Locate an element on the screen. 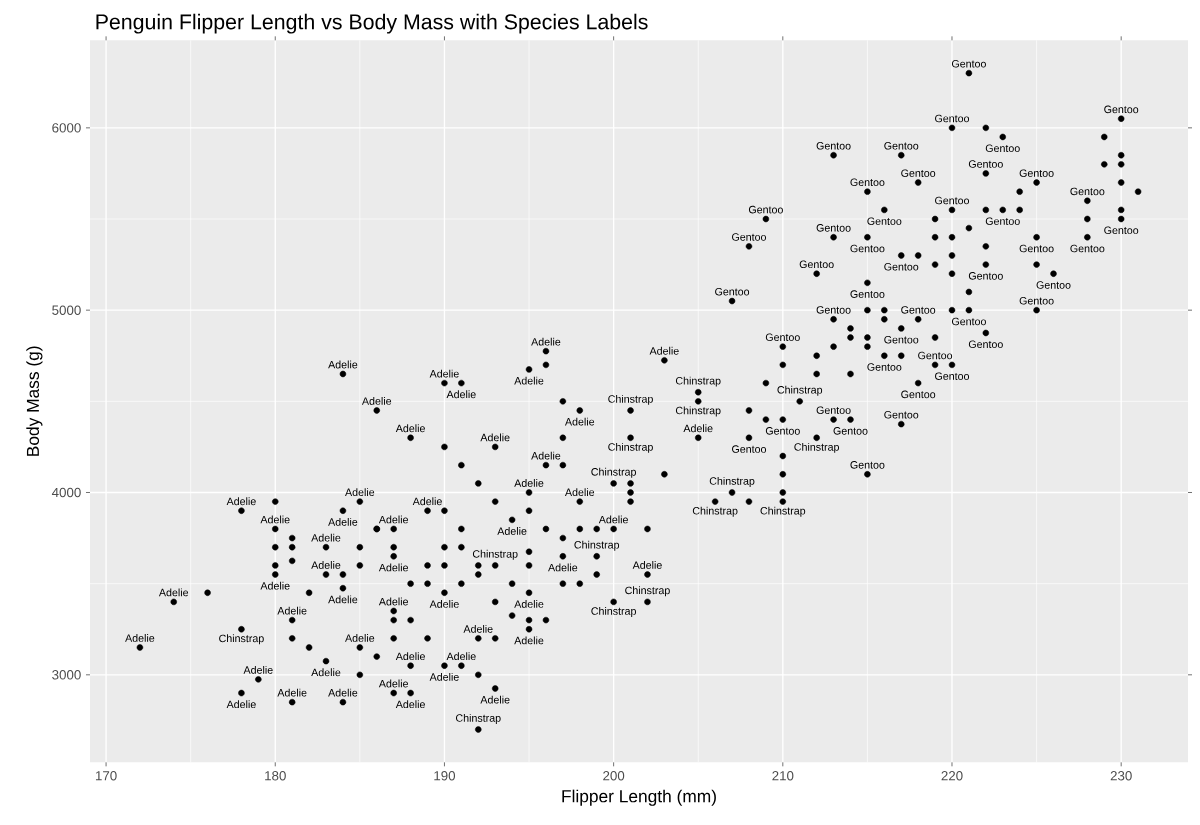 The width and height of the screenshot is (1200, 825). y-tick-label: 3000 is located at coordinates (66, 675).